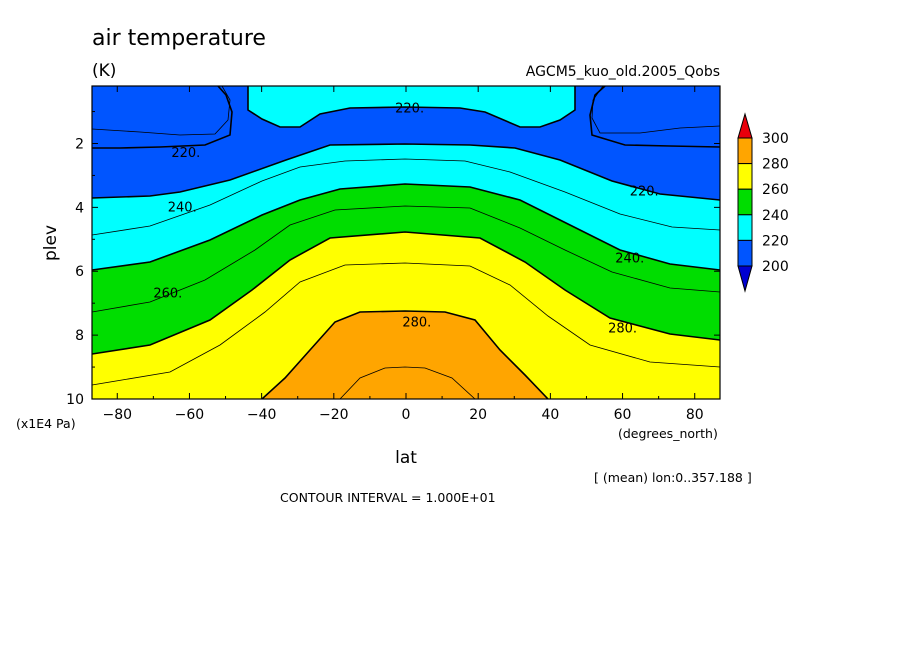  I want to click on colorbar-label: 280, so click(775, 165).